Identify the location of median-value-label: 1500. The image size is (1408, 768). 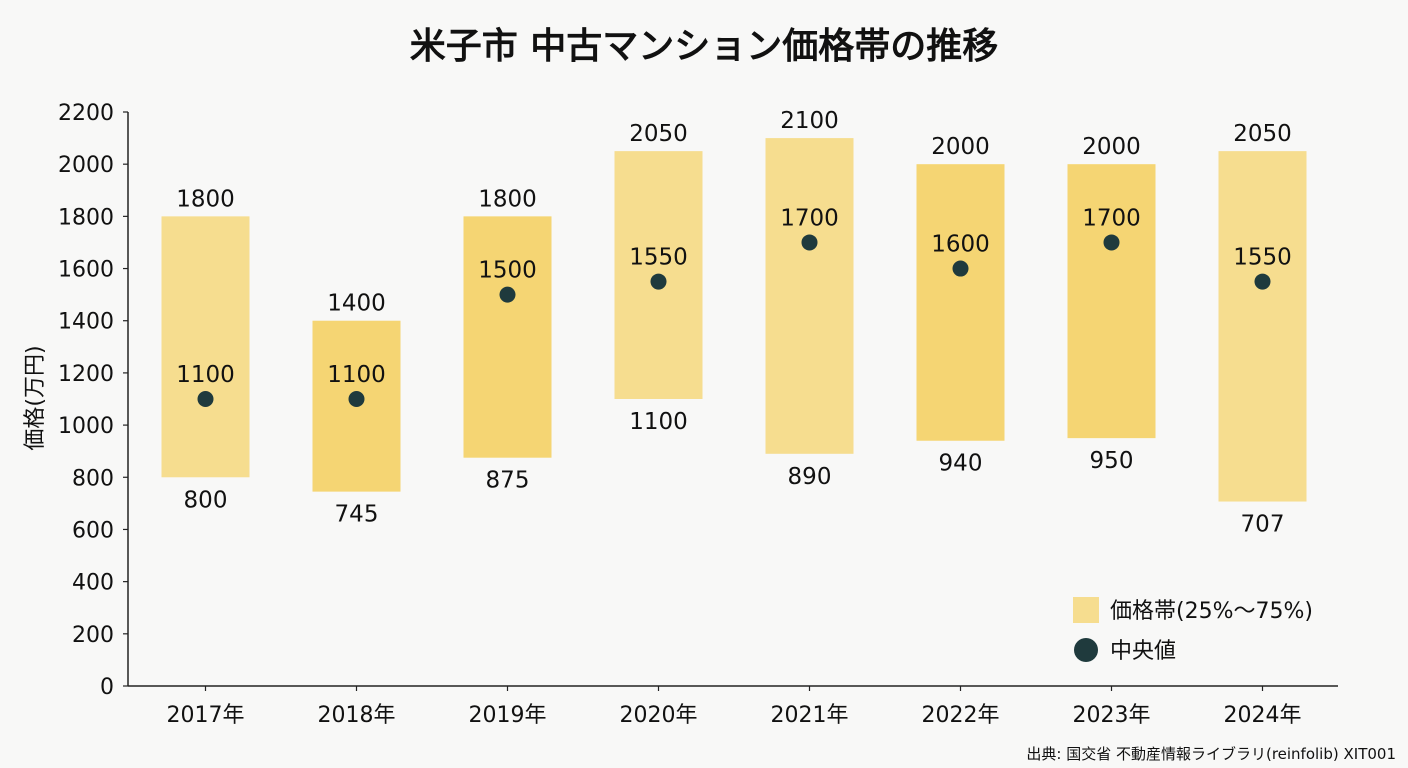
(507, 271).